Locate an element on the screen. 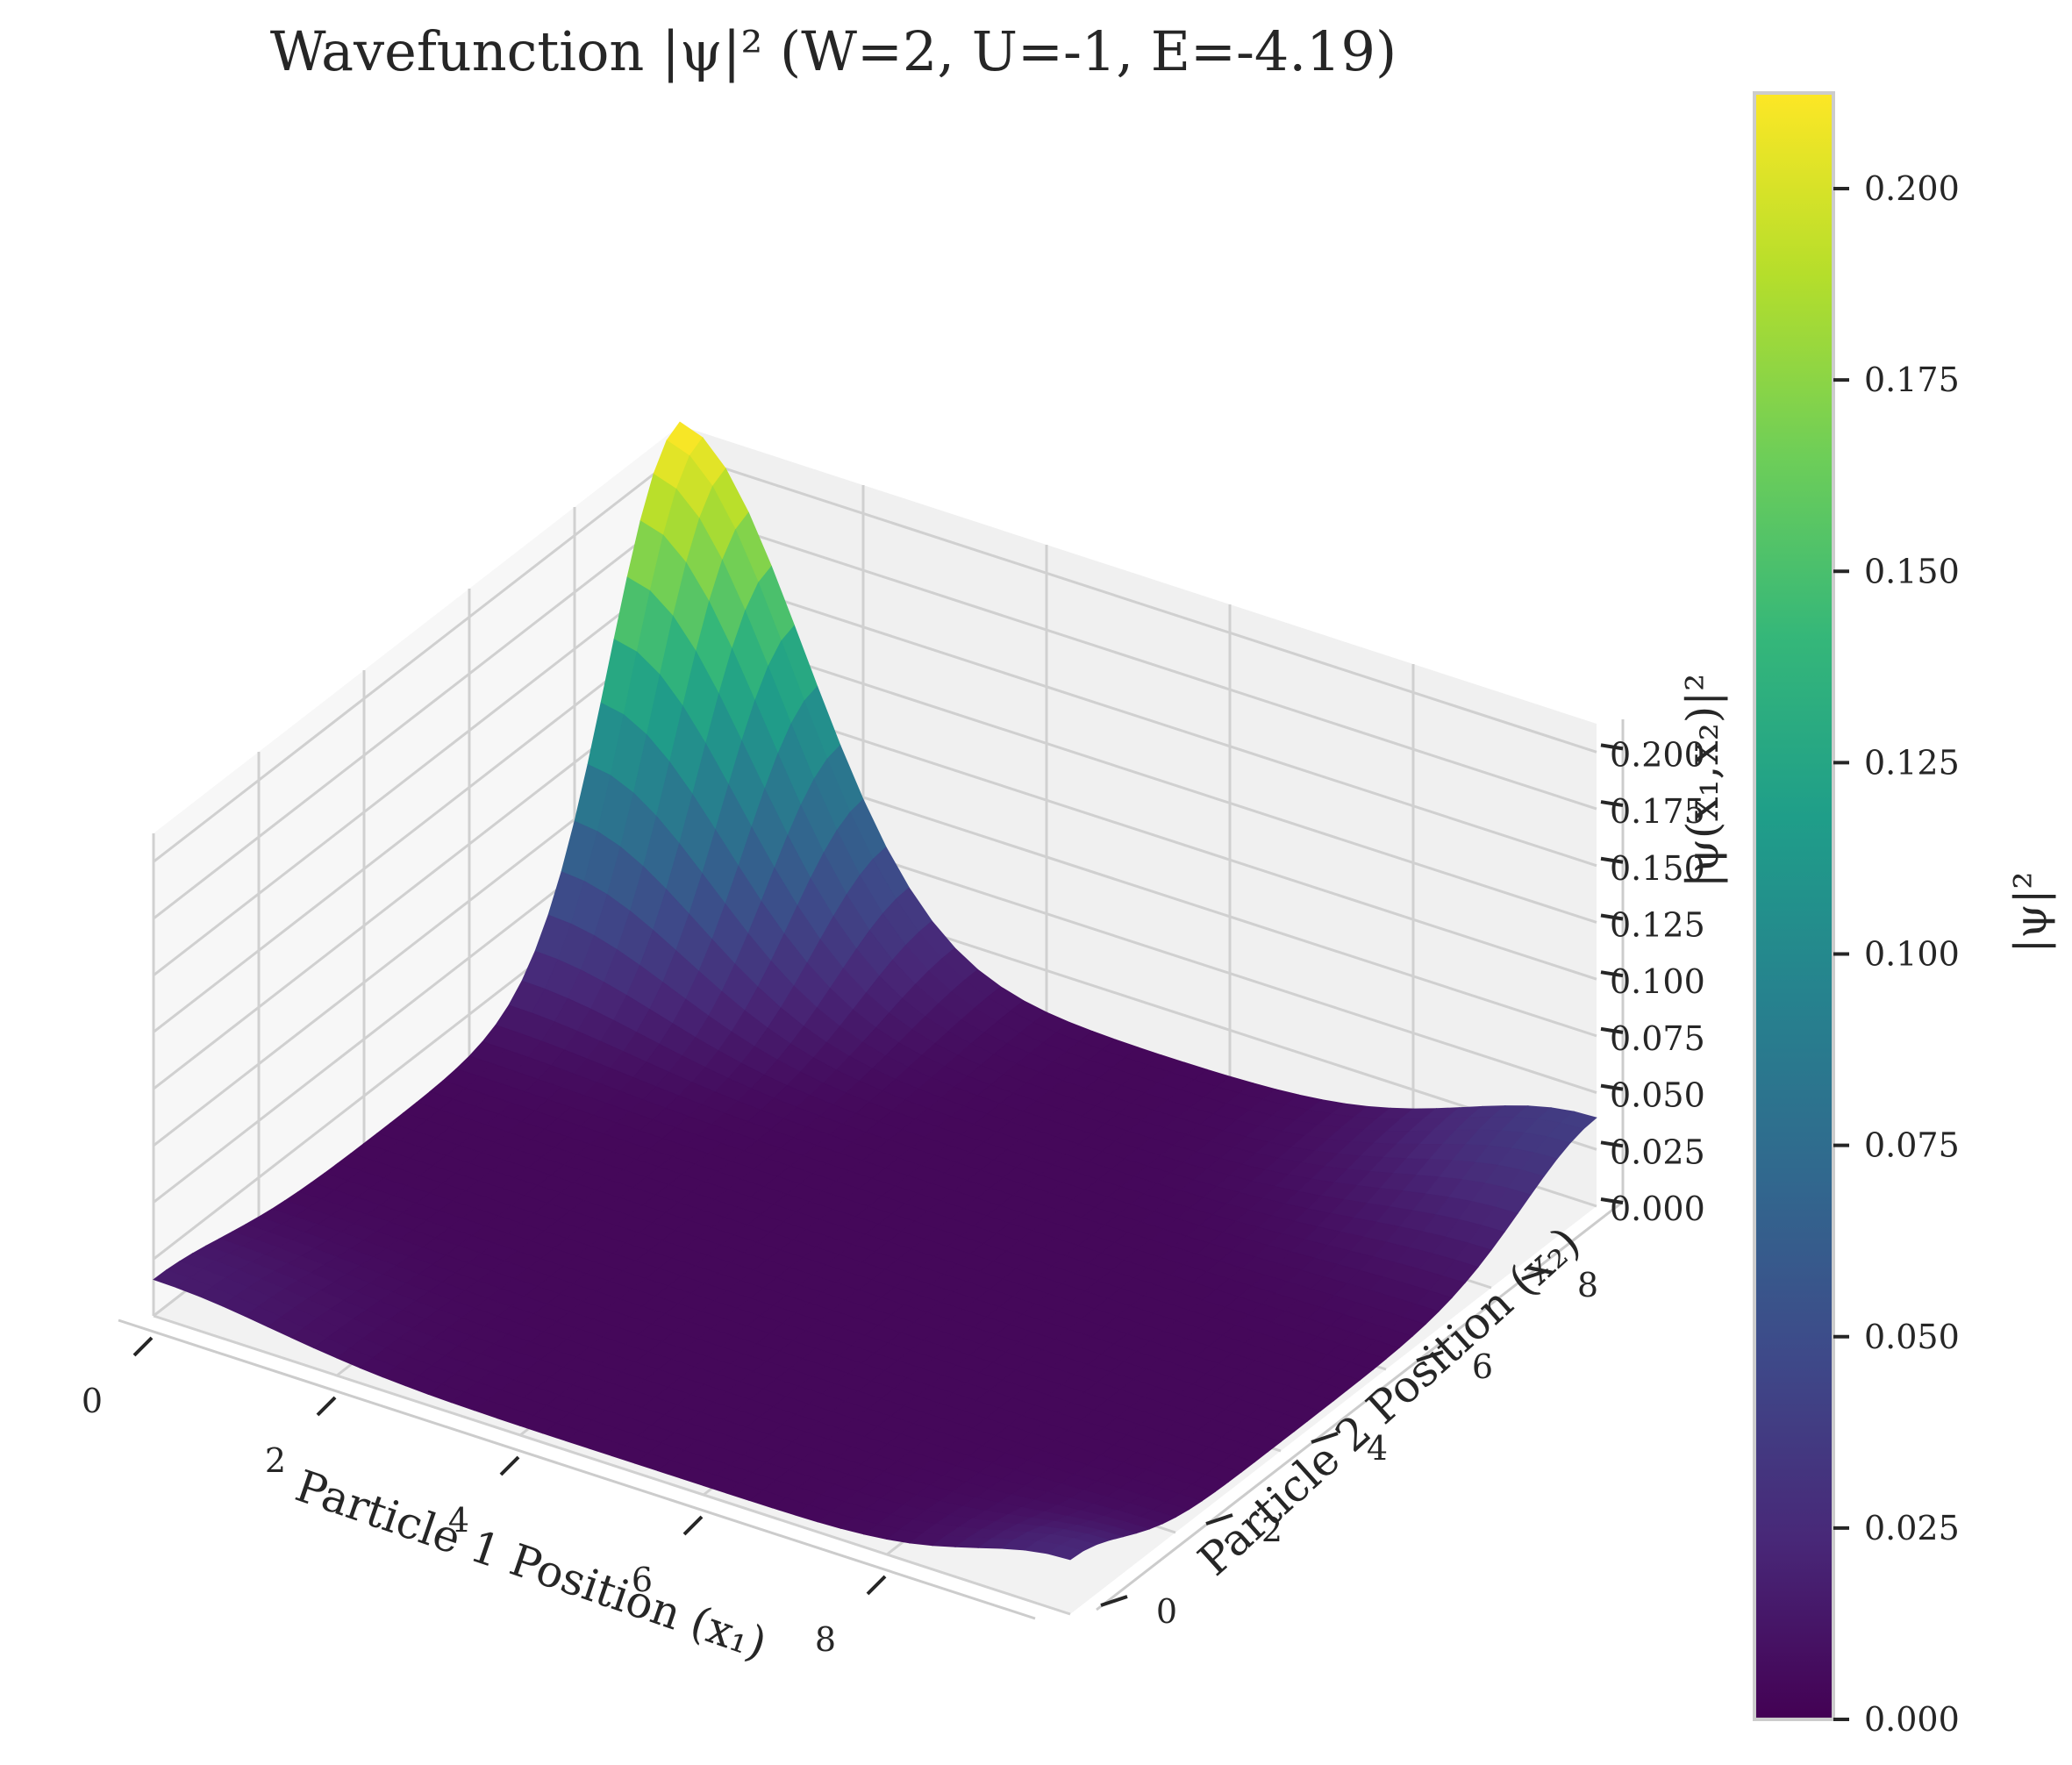 The width and height of the screenshot is (2072, 1765). colorbar-tick-label: 0.025 is located at coordinates (1912, 1528).